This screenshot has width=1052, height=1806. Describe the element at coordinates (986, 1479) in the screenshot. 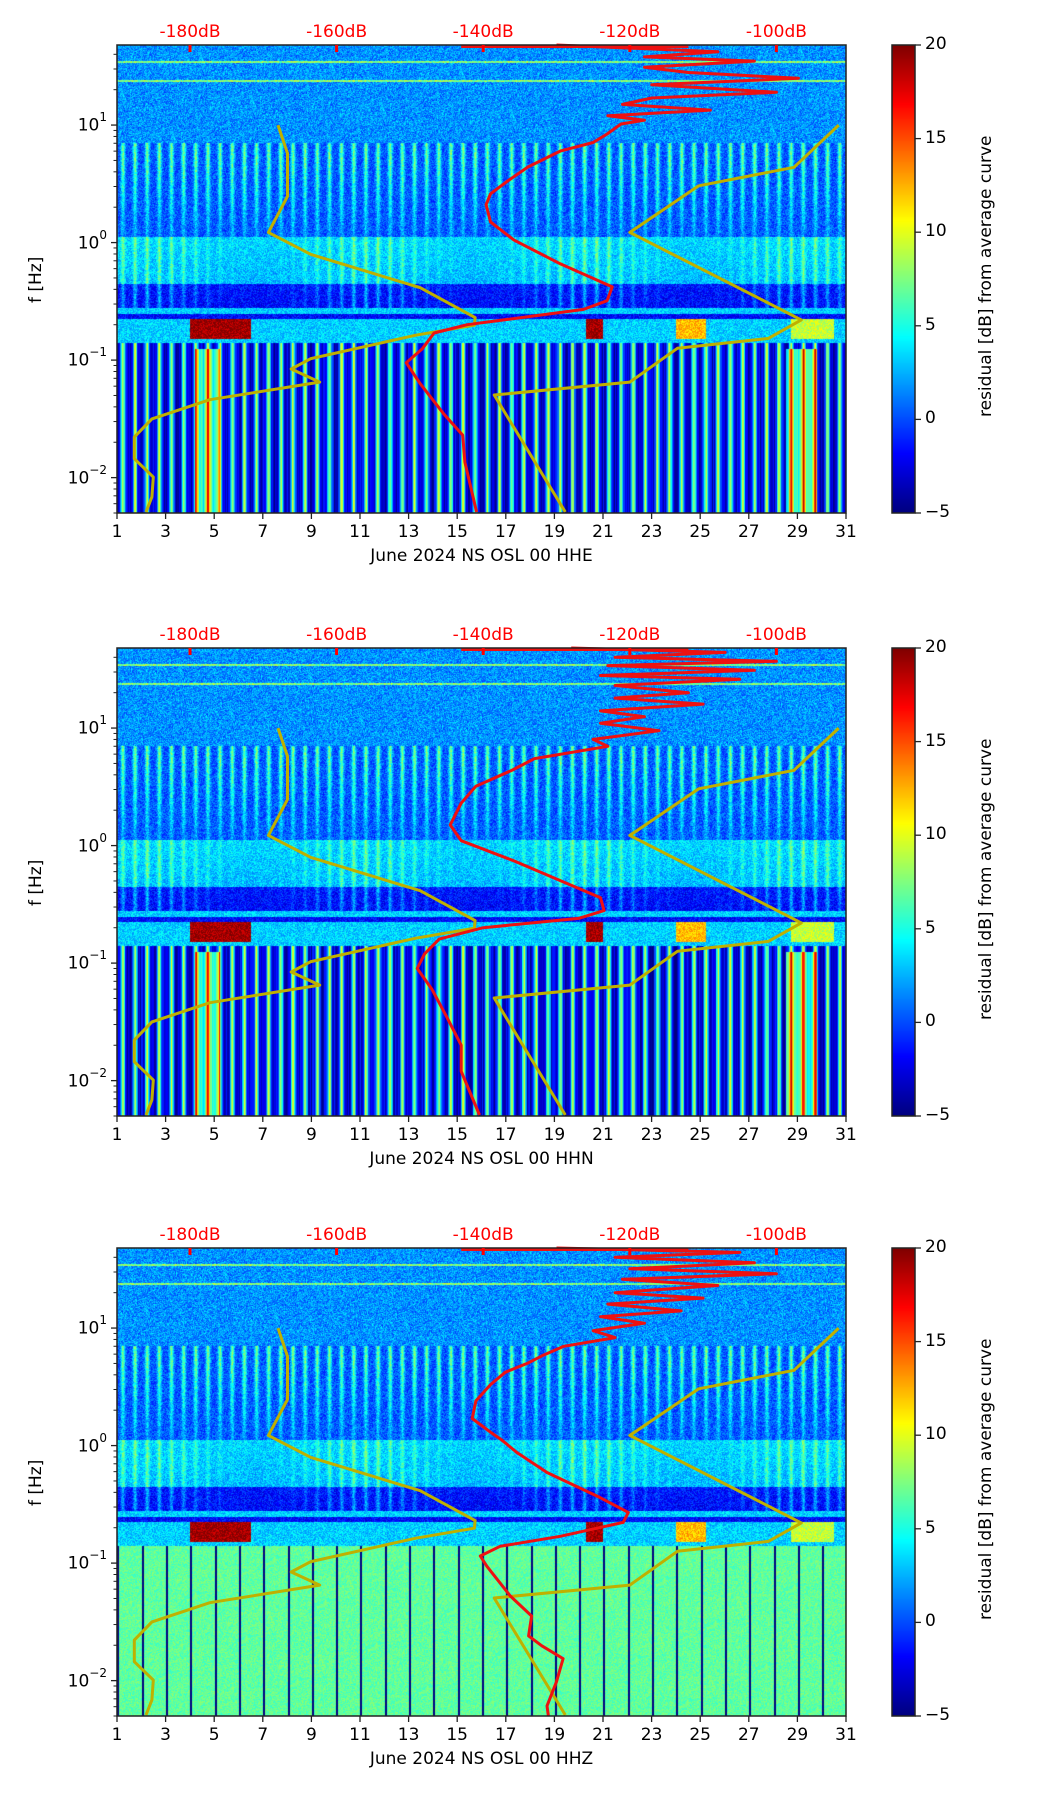

I see `colorbar-label: residual [dB] from average curve` at that location.